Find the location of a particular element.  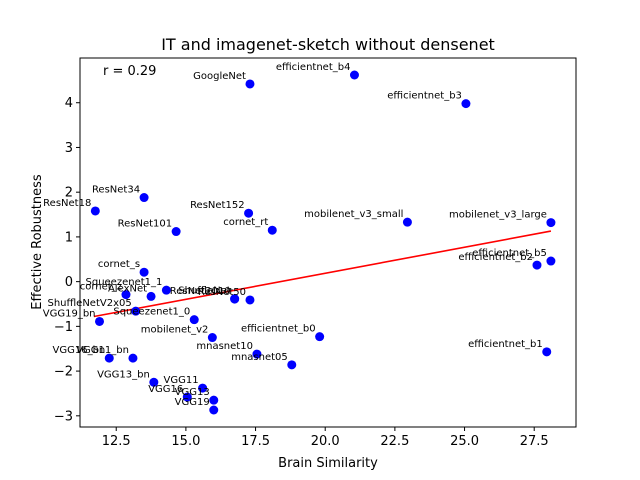

fit-line-layer is located at coordinates (322, 274).